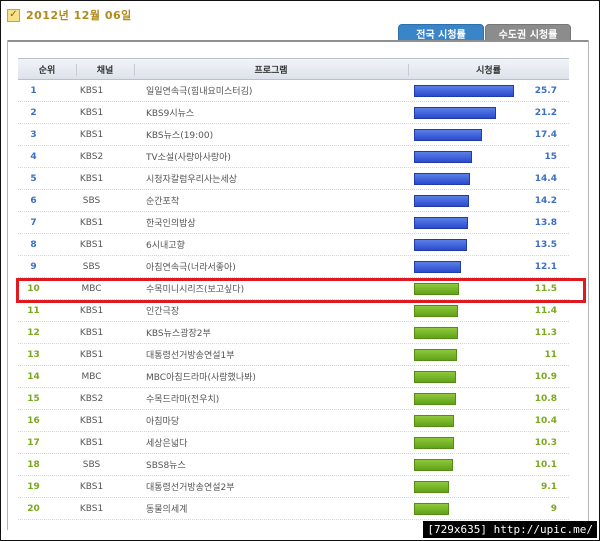 Image resolution: width=600 pixels, height=541 pixels. Describe the element at coordinates (165, 246) in the screenshot. I see `row-program: 6시내고향` at that location.